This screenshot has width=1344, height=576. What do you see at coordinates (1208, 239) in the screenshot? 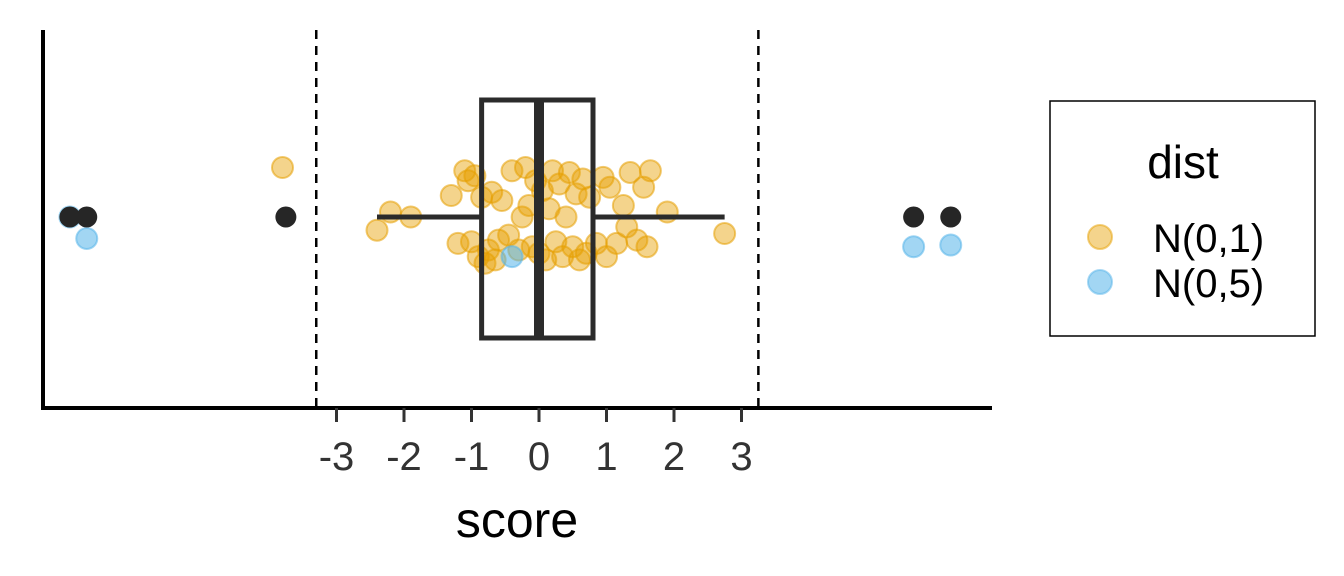
I see `legend-label-n01: N(0,1)` at bounding box center [1208, 239].